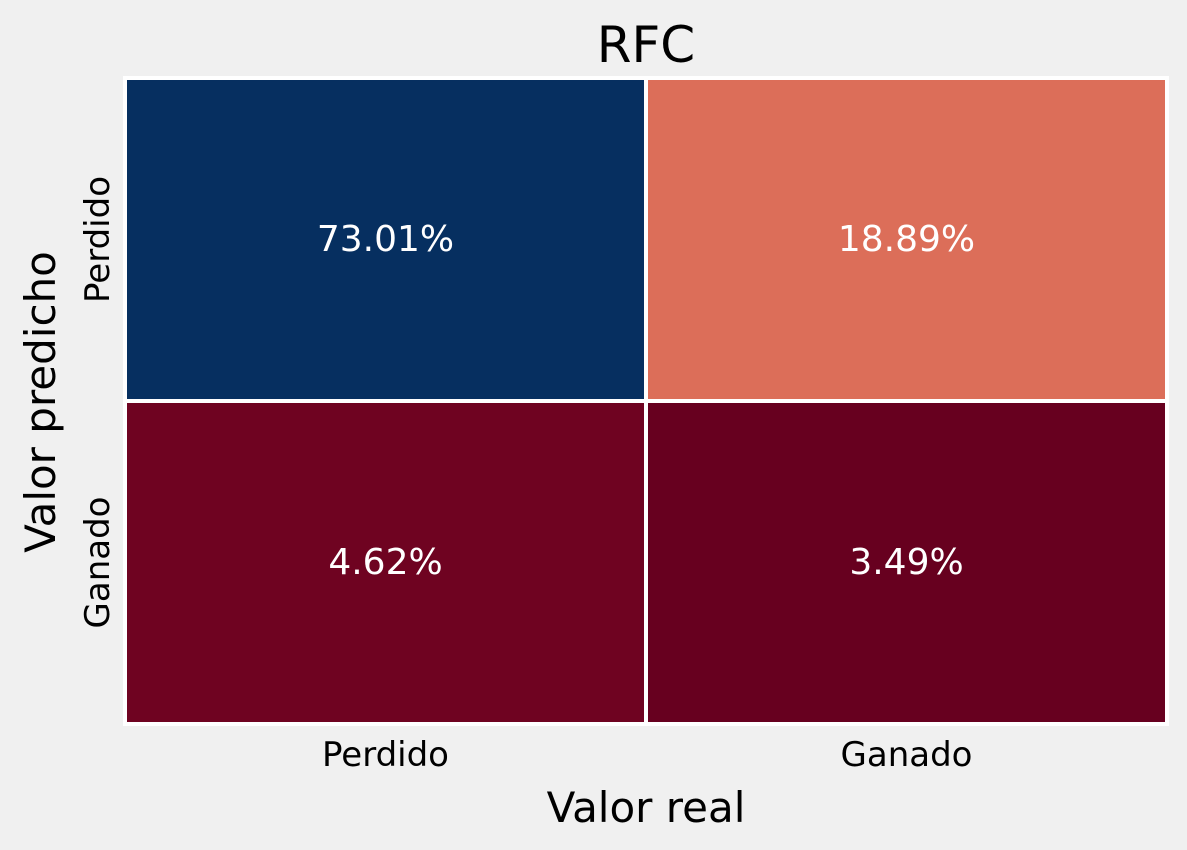 The height and width of the screenshot is (850, 1187). Describe the element at coordinates (40, 402) in the screenshot. I see `y-axis-label: Valor predicho` at that location.